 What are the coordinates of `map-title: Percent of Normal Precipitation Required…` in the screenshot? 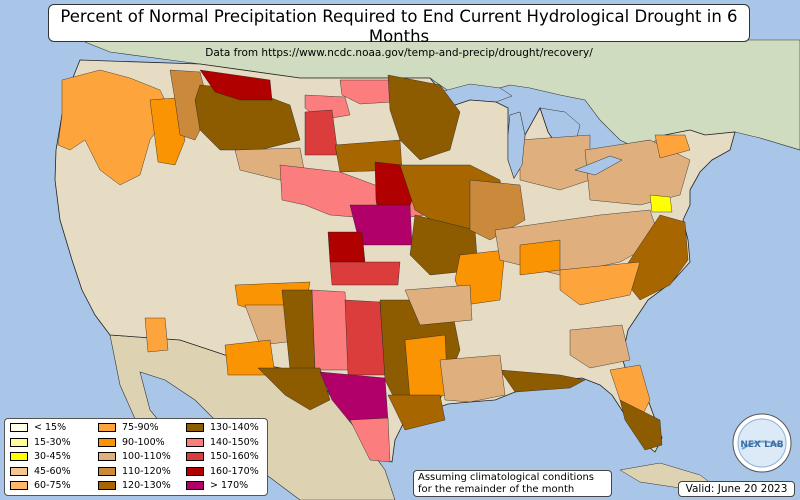 It's located at (399, 26).